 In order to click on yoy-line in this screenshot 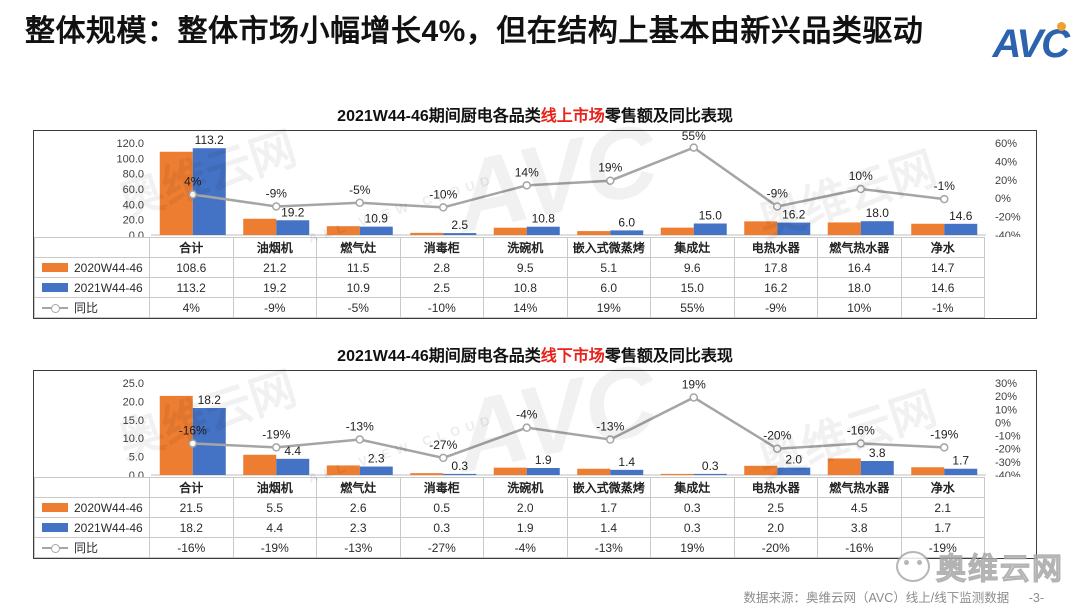, I will do `click(568, 428)`.